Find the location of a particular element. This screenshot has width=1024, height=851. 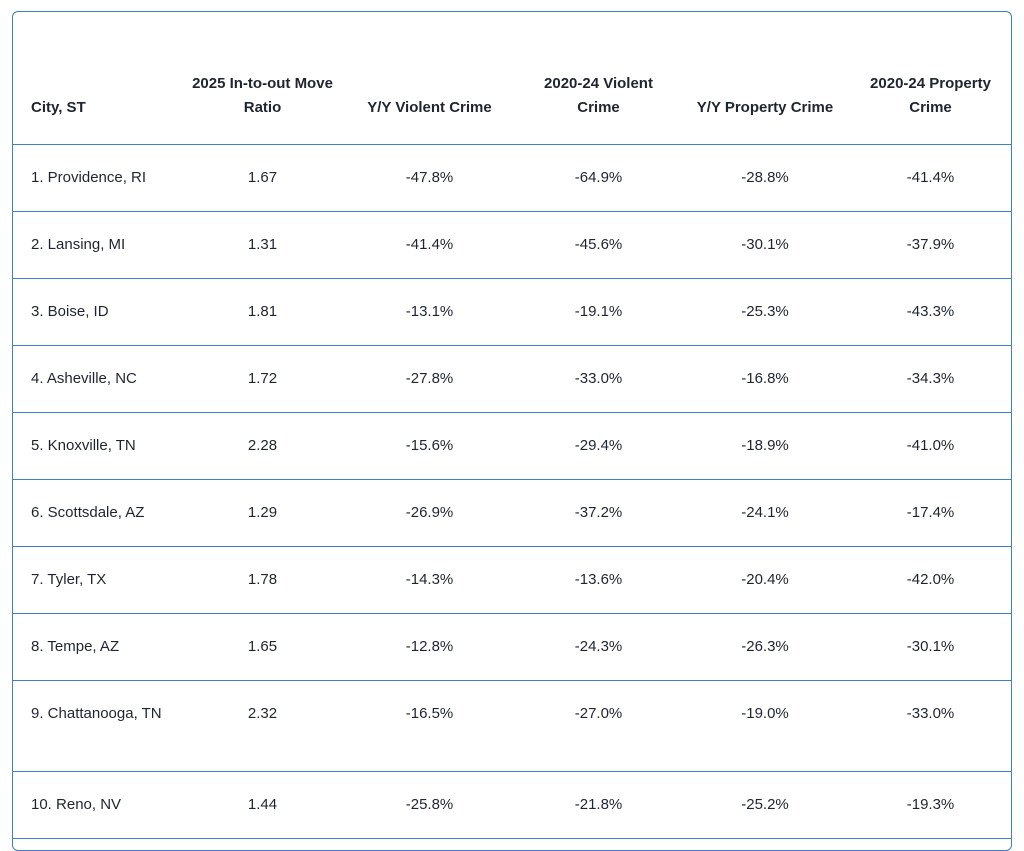

property-crime-2020-24-cell: -33.0% is located at coordinates (929, 726).